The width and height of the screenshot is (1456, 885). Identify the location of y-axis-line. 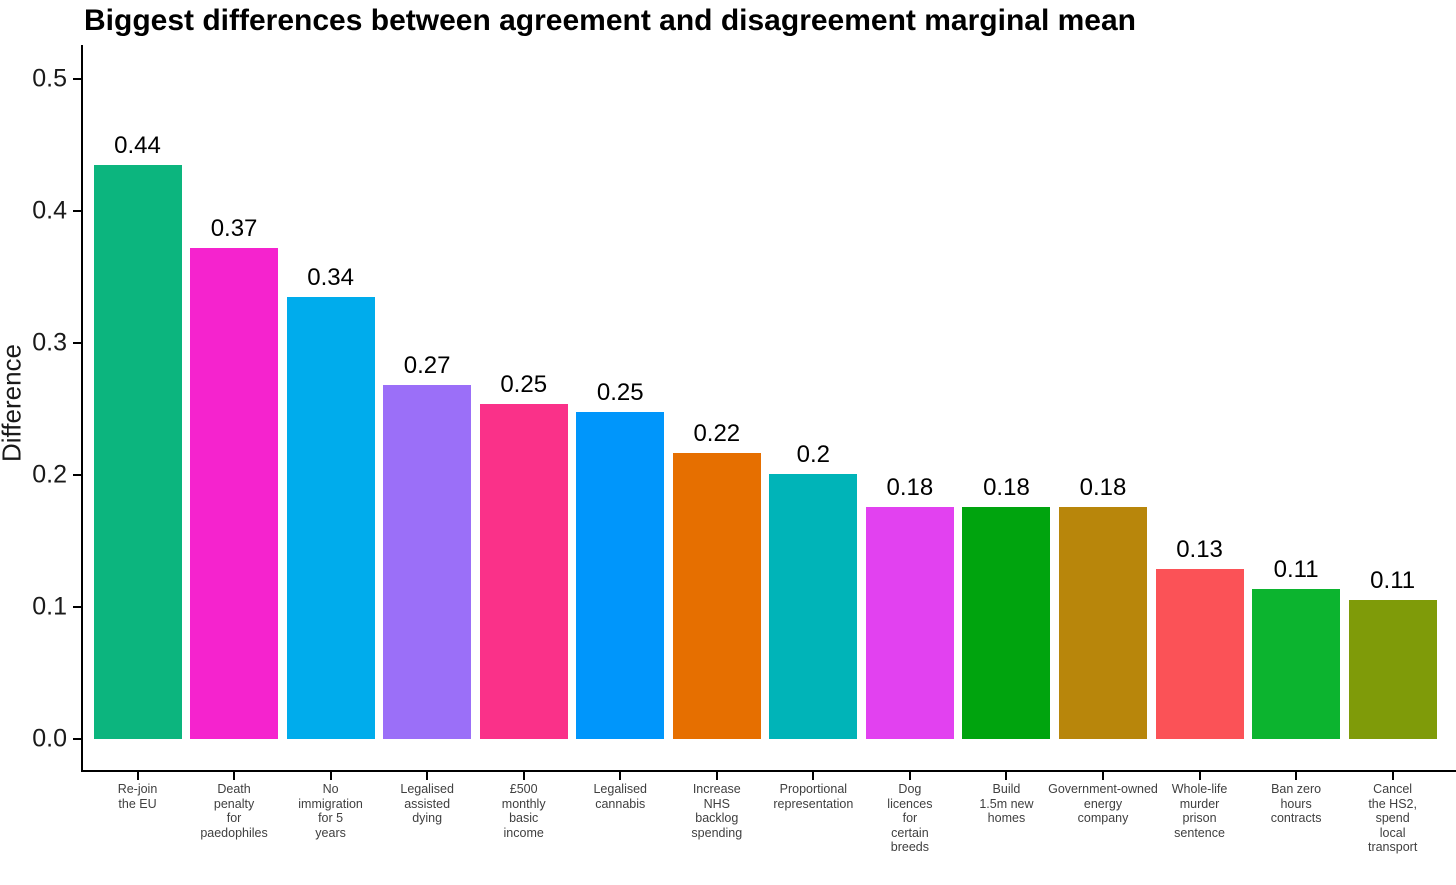
(82, 408).